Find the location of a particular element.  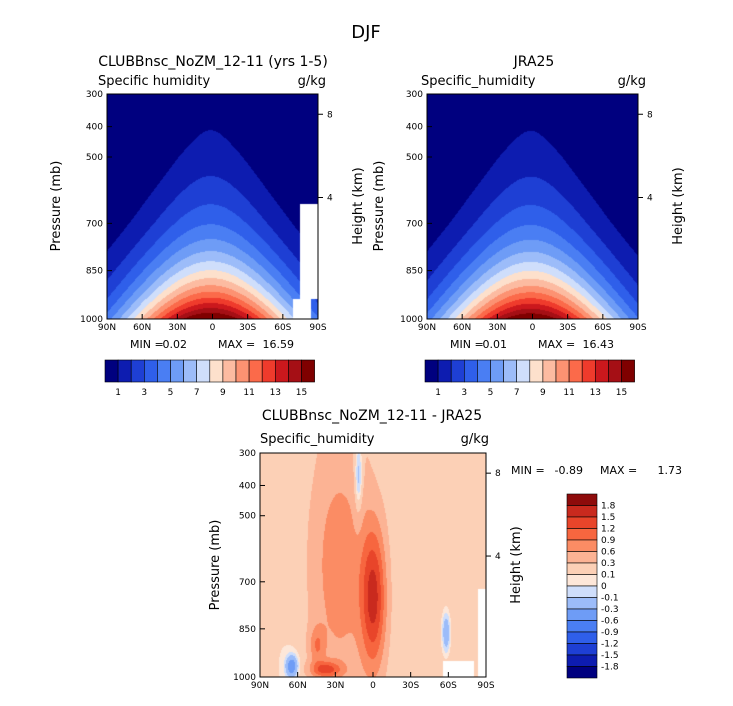

colorbar-label: 1 is located at coordinates (118, 393).